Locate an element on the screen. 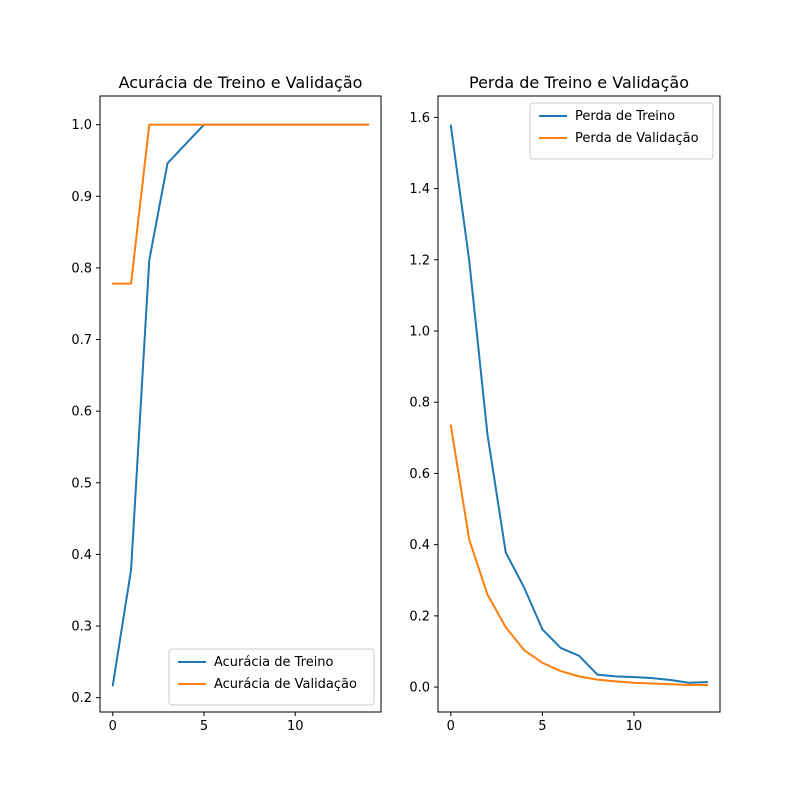 The height and width of the screenshot is (800, 800). y-tick-label: 0.3 is located at coordinates (81, 627).